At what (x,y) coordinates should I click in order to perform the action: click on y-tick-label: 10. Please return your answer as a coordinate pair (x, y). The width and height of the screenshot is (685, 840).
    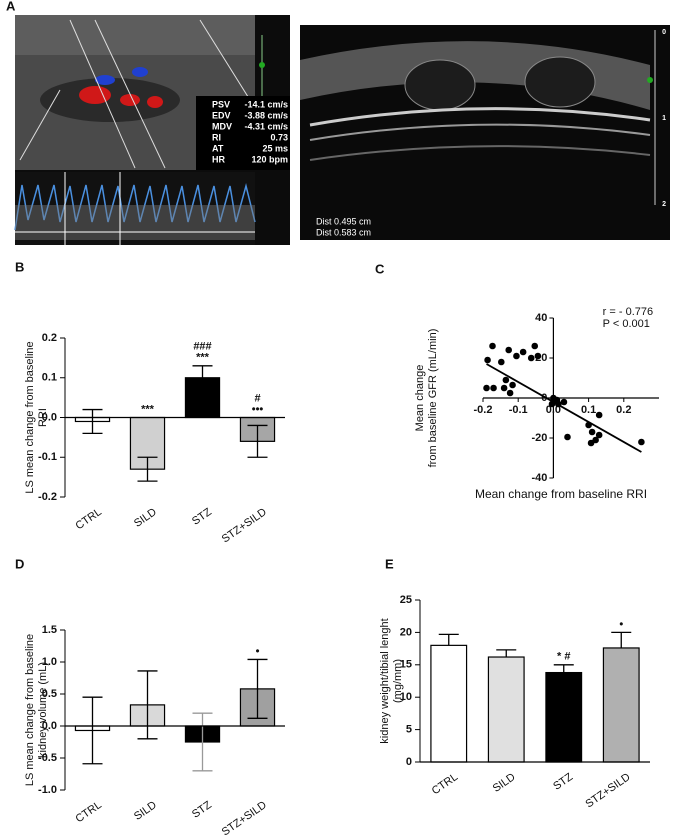
    Looking at the image, I should click on (406, 697).